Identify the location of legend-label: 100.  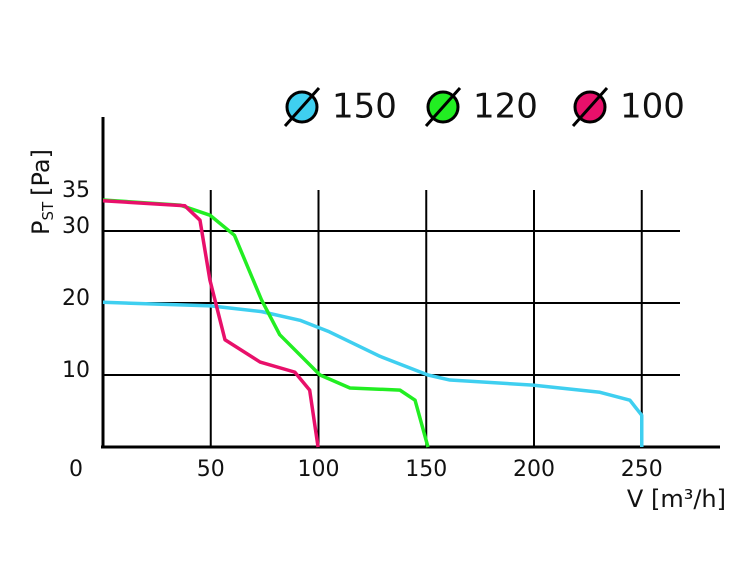
(652, 107).